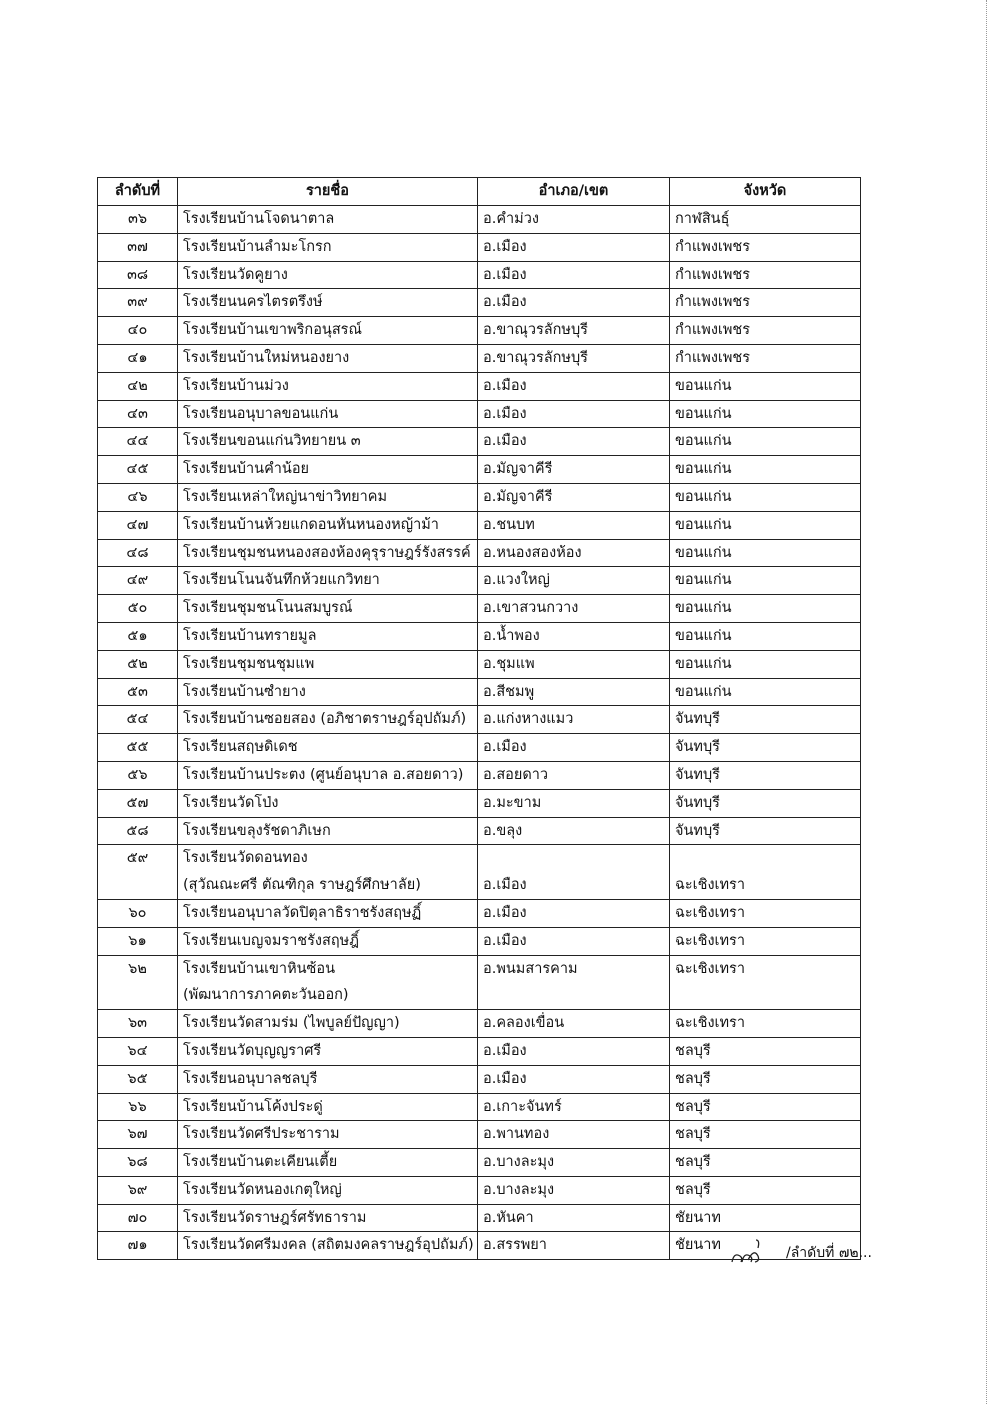 The image size is (1000, 1404). What do you see at coordinates (240, 747) in the screenshot?
I see `name-line: โรงเรียนสฤษดิเดช` at bounding box center [240, 747].